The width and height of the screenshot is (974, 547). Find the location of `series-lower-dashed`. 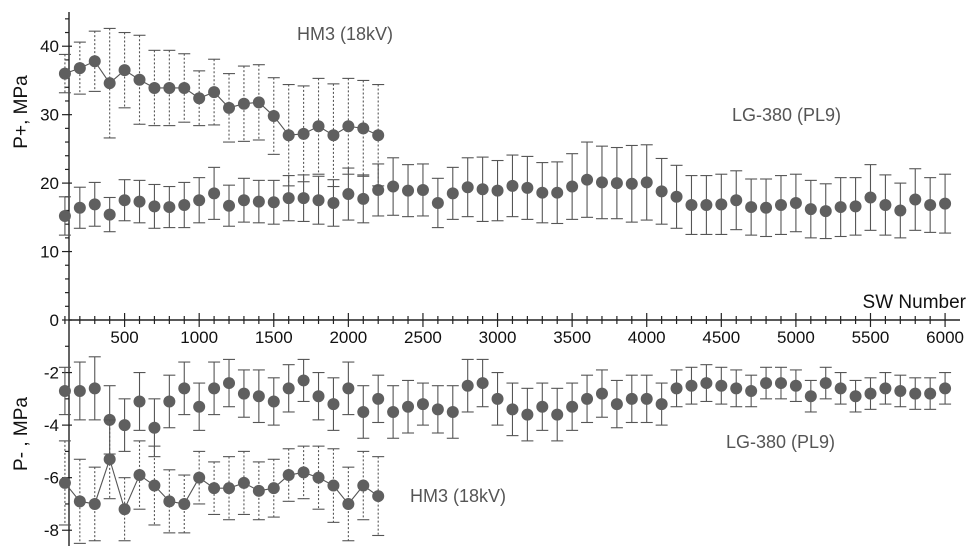

series-lower-dashed is located at coordinates (221, 481).